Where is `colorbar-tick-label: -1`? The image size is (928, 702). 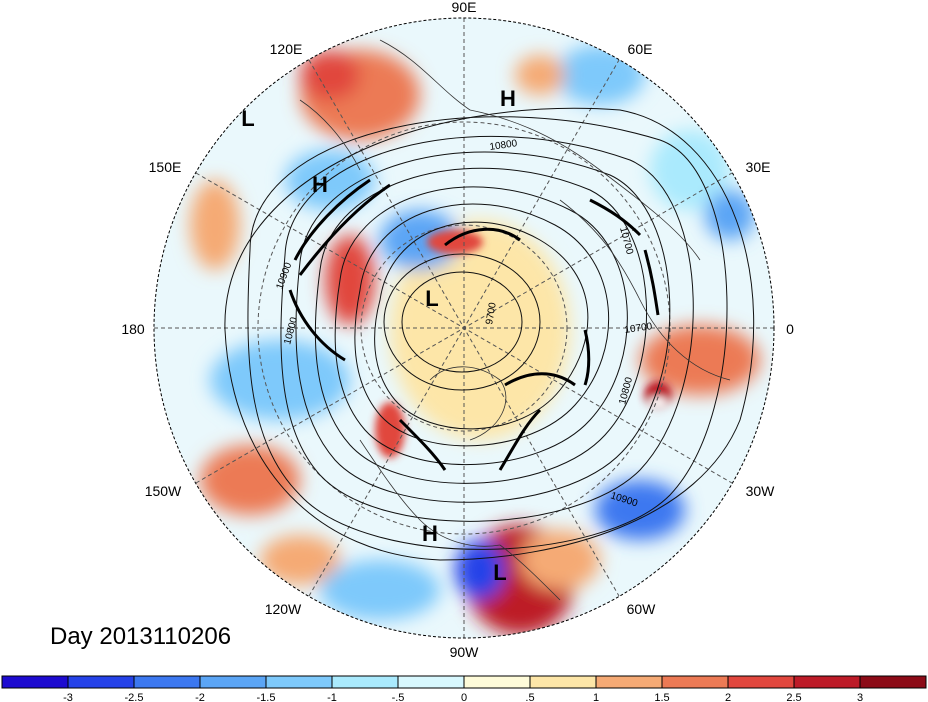
colorbar-tick-label: -1 is located at coordinates (332, 697).